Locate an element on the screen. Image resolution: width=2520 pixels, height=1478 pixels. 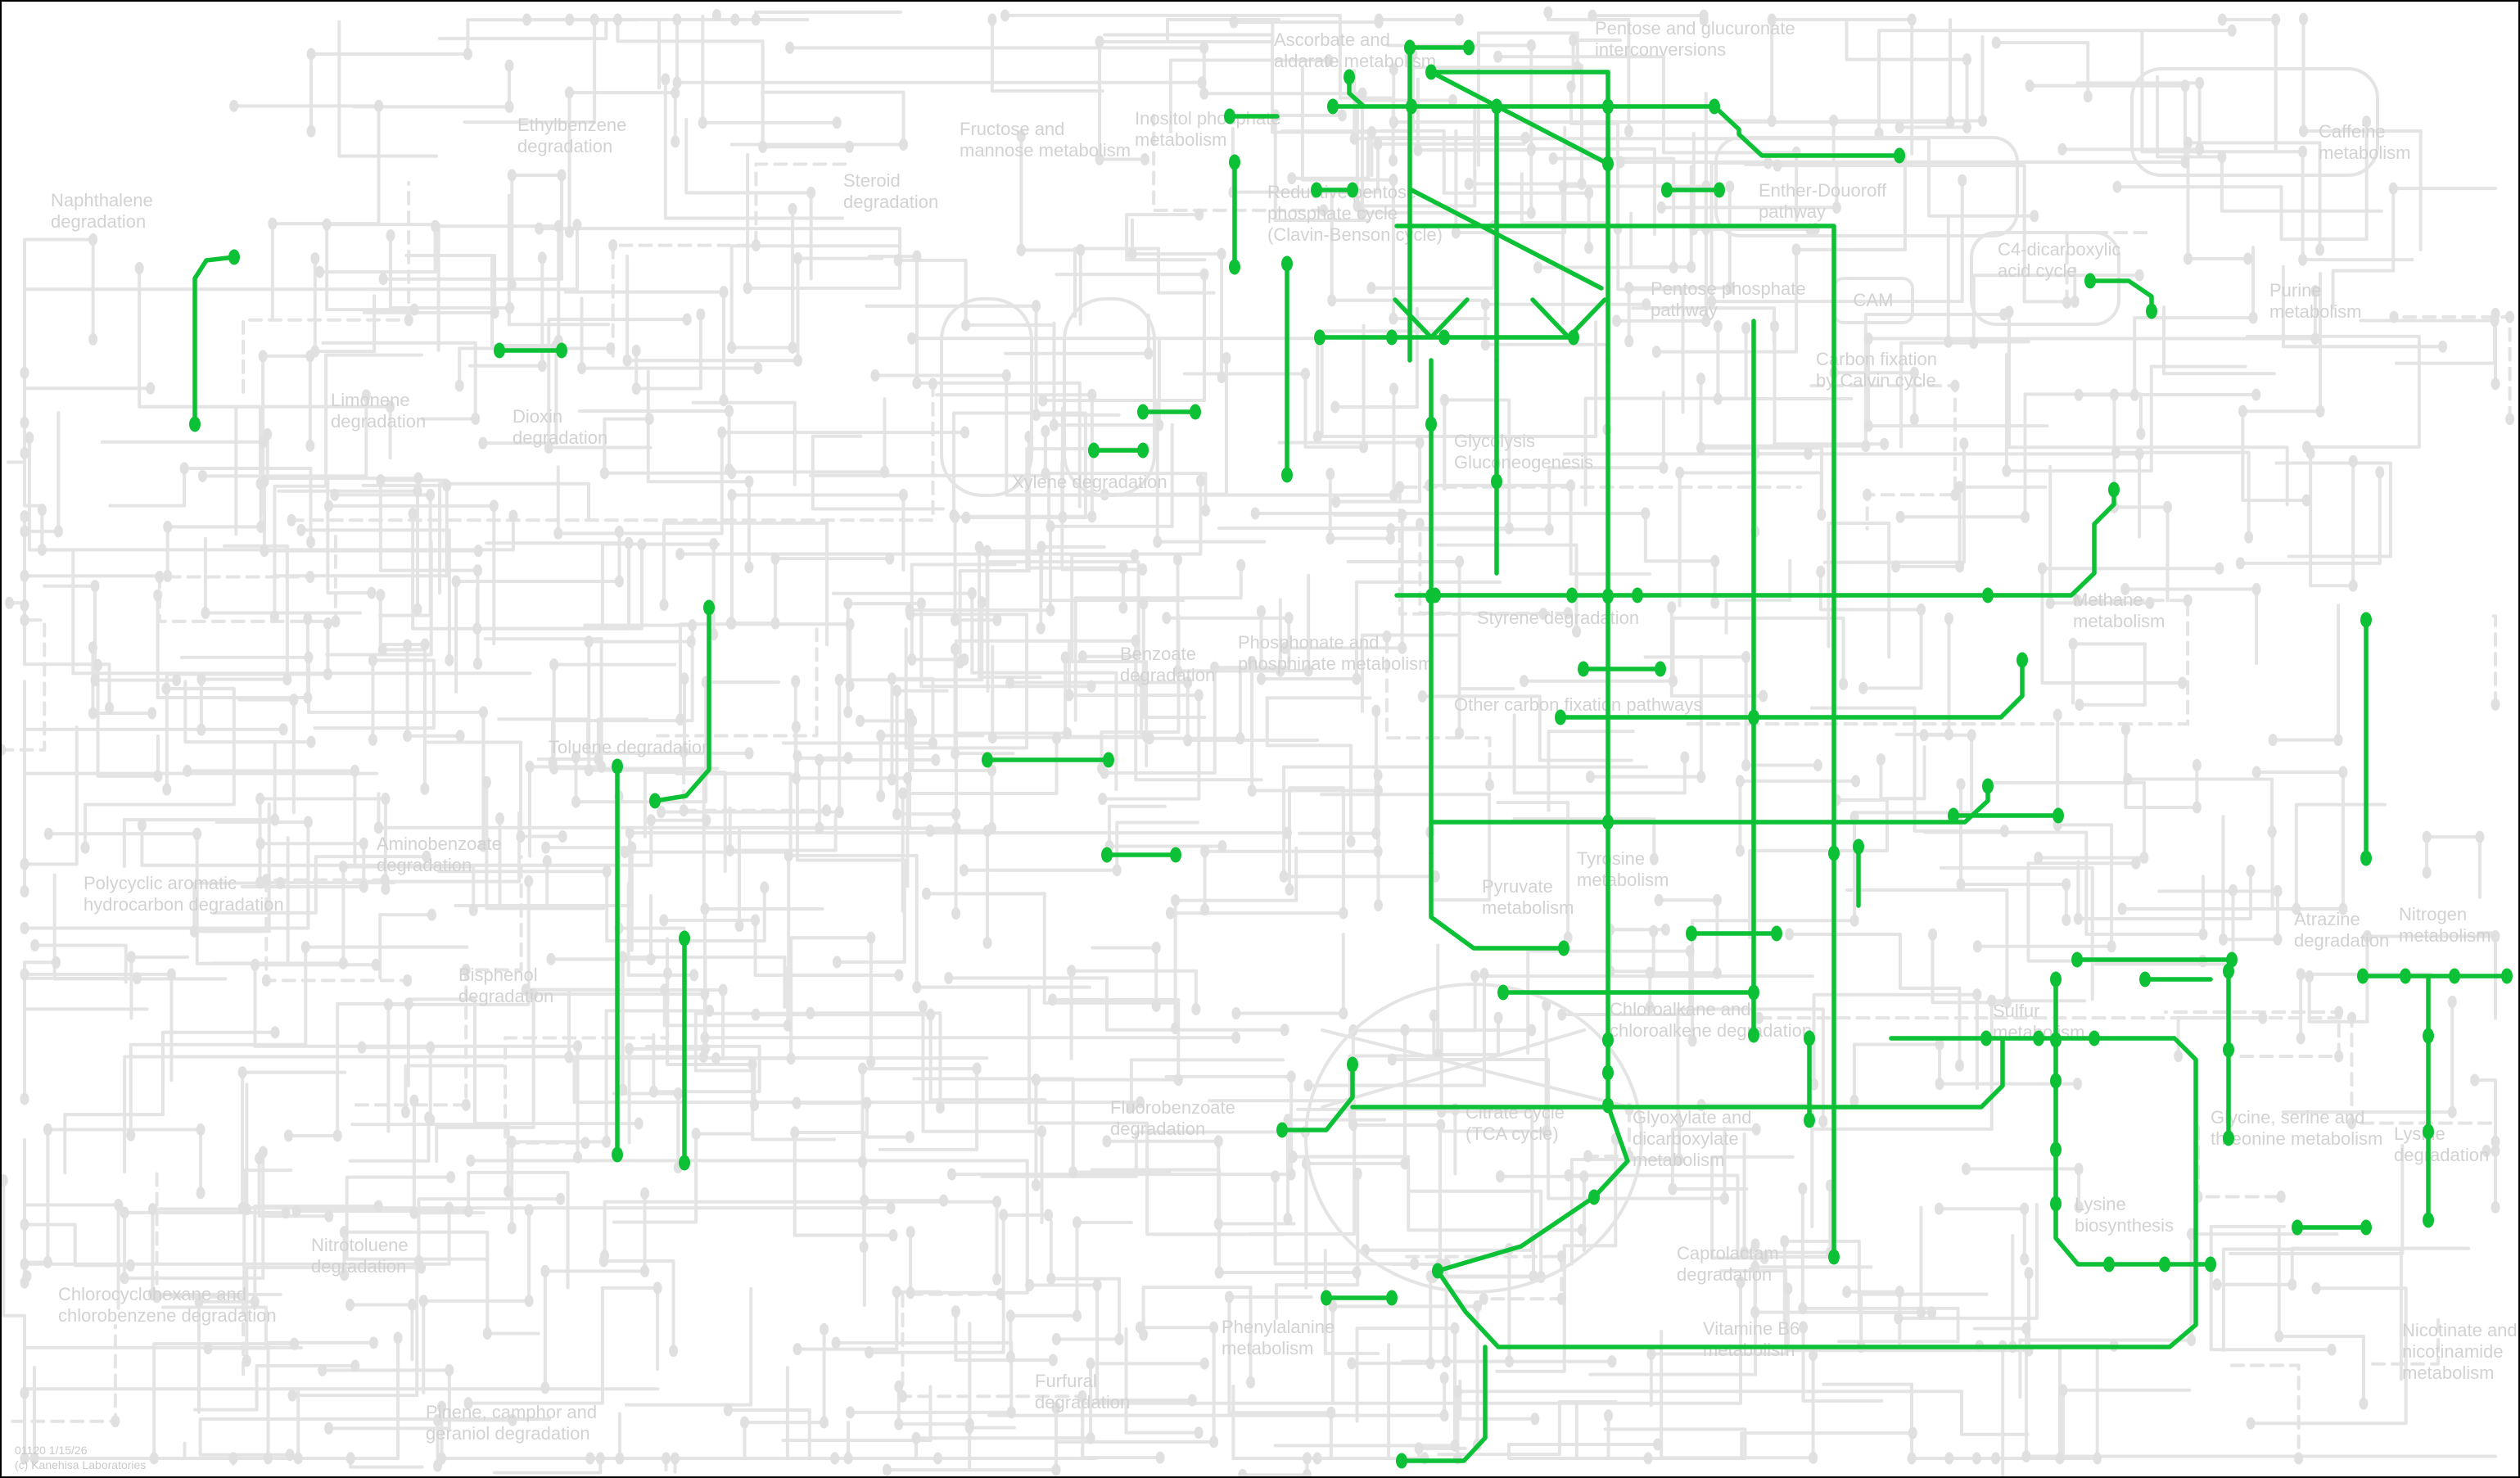
pathway-label-steroid-degradation: Steroid degradation is located at coordinates (890, 191).